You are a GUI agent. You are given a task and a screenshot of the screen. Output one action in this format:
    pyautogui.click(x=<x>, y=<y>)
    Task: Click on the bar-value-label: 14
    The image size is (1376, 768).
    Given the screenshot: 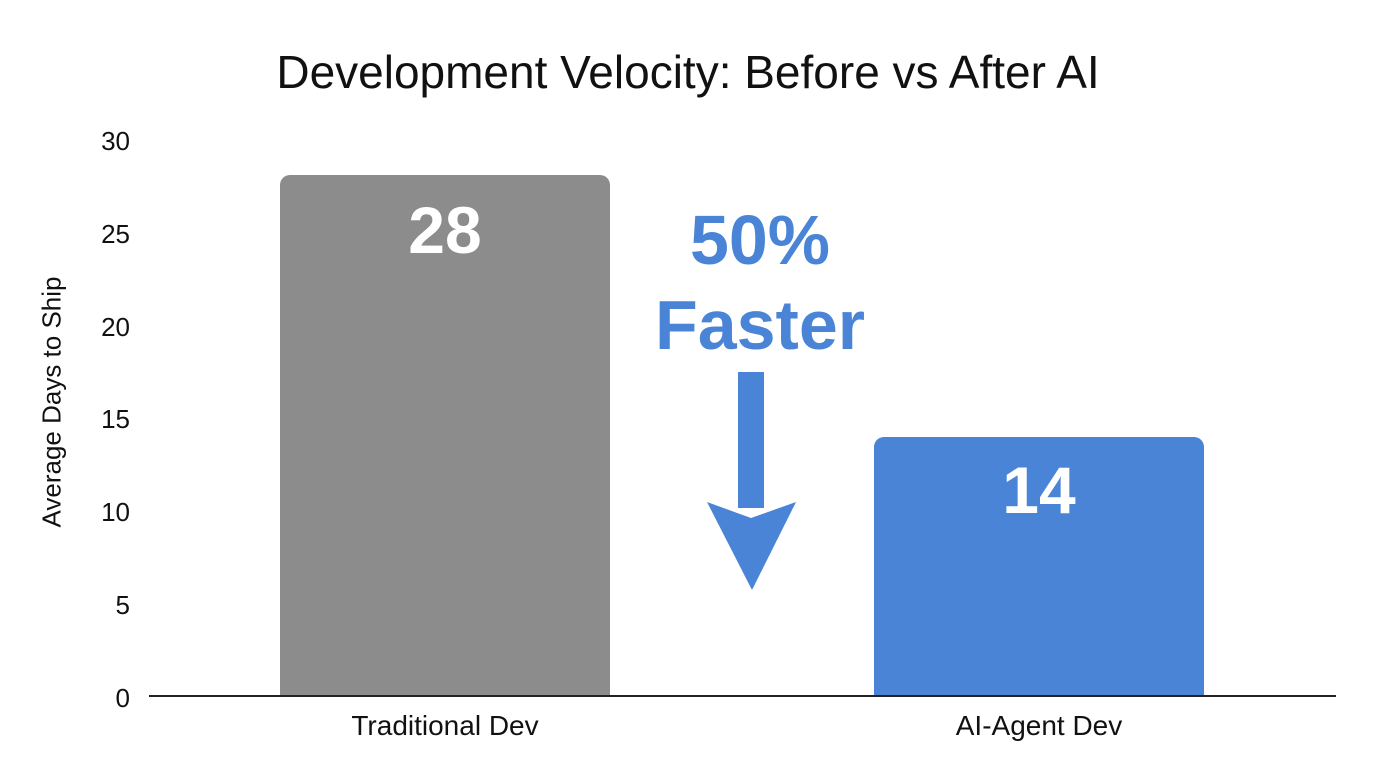 What is the action you would take?
    pyautogui.click(x=1039, y=490)
    